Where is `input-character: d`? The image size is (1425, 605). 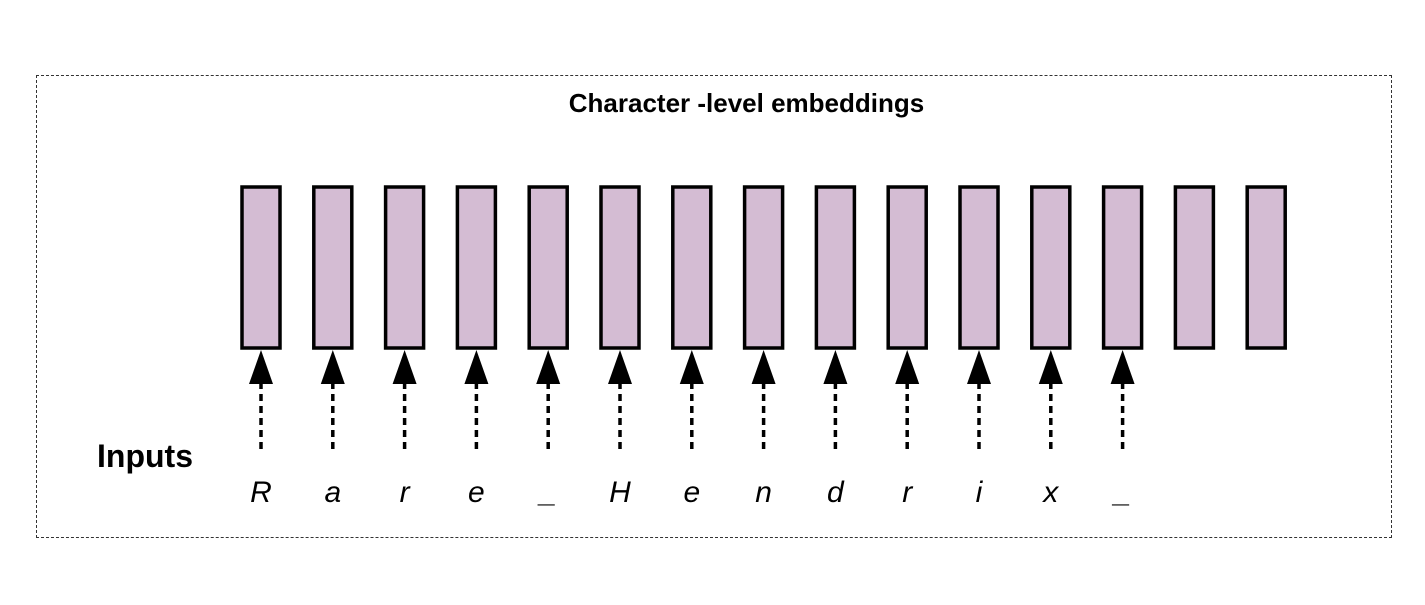
input-character: d is located at coordinates (836, 492).